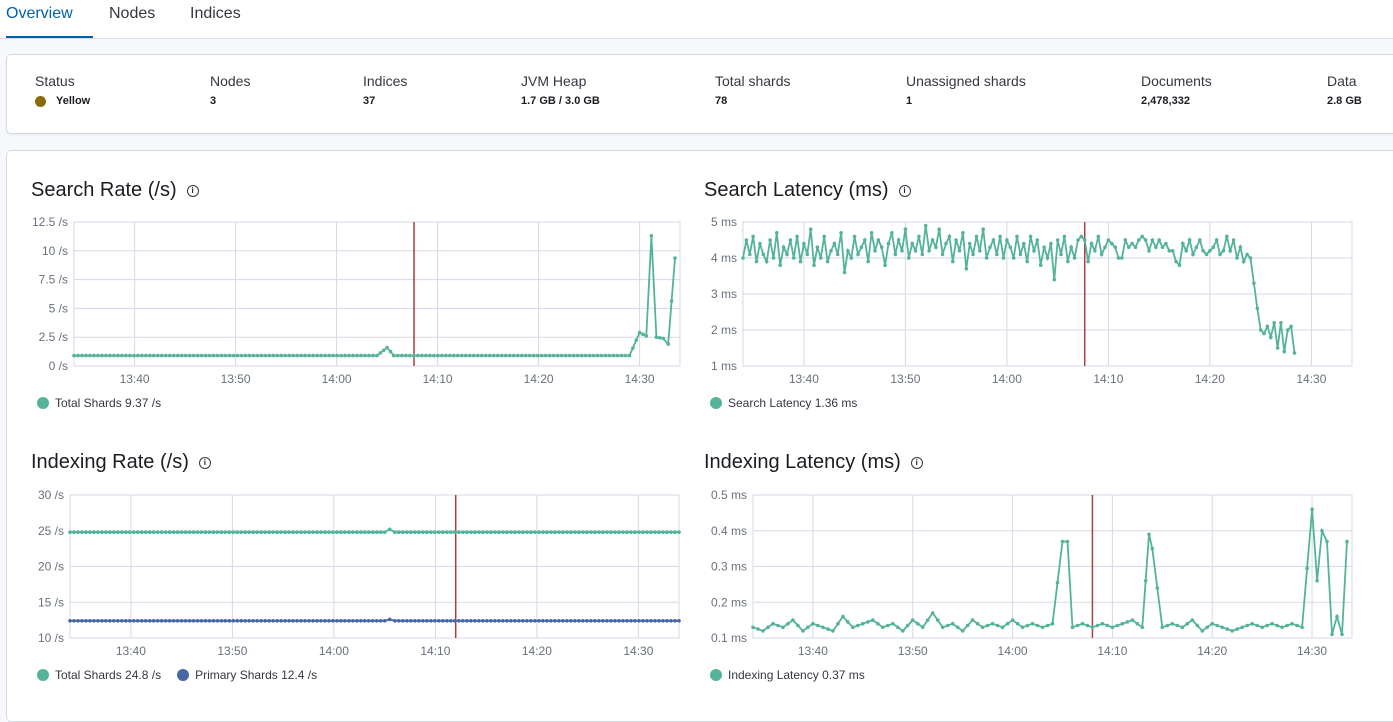 The height and width of the screenshot is (722, 1393). What do you see at coordinates (787, 675) in the screenshot?
I see `legend-item-indexing-latency: Indexing Latency 0.37 ms` at bounding box center [787, 675].